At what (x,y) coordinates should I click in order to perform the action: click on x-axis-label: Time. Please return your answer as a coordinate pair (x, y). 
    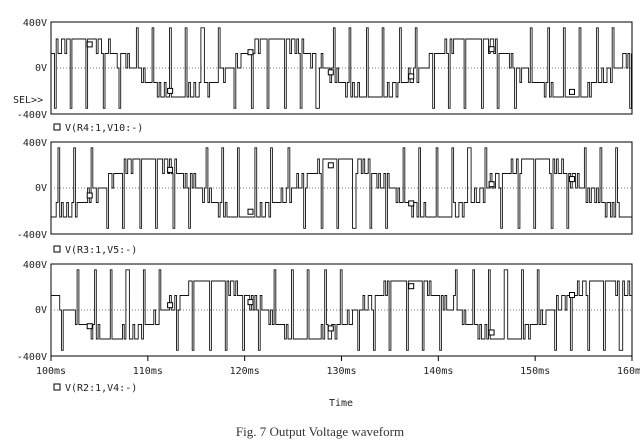
    Looking at the image, I should click on (341, 403).